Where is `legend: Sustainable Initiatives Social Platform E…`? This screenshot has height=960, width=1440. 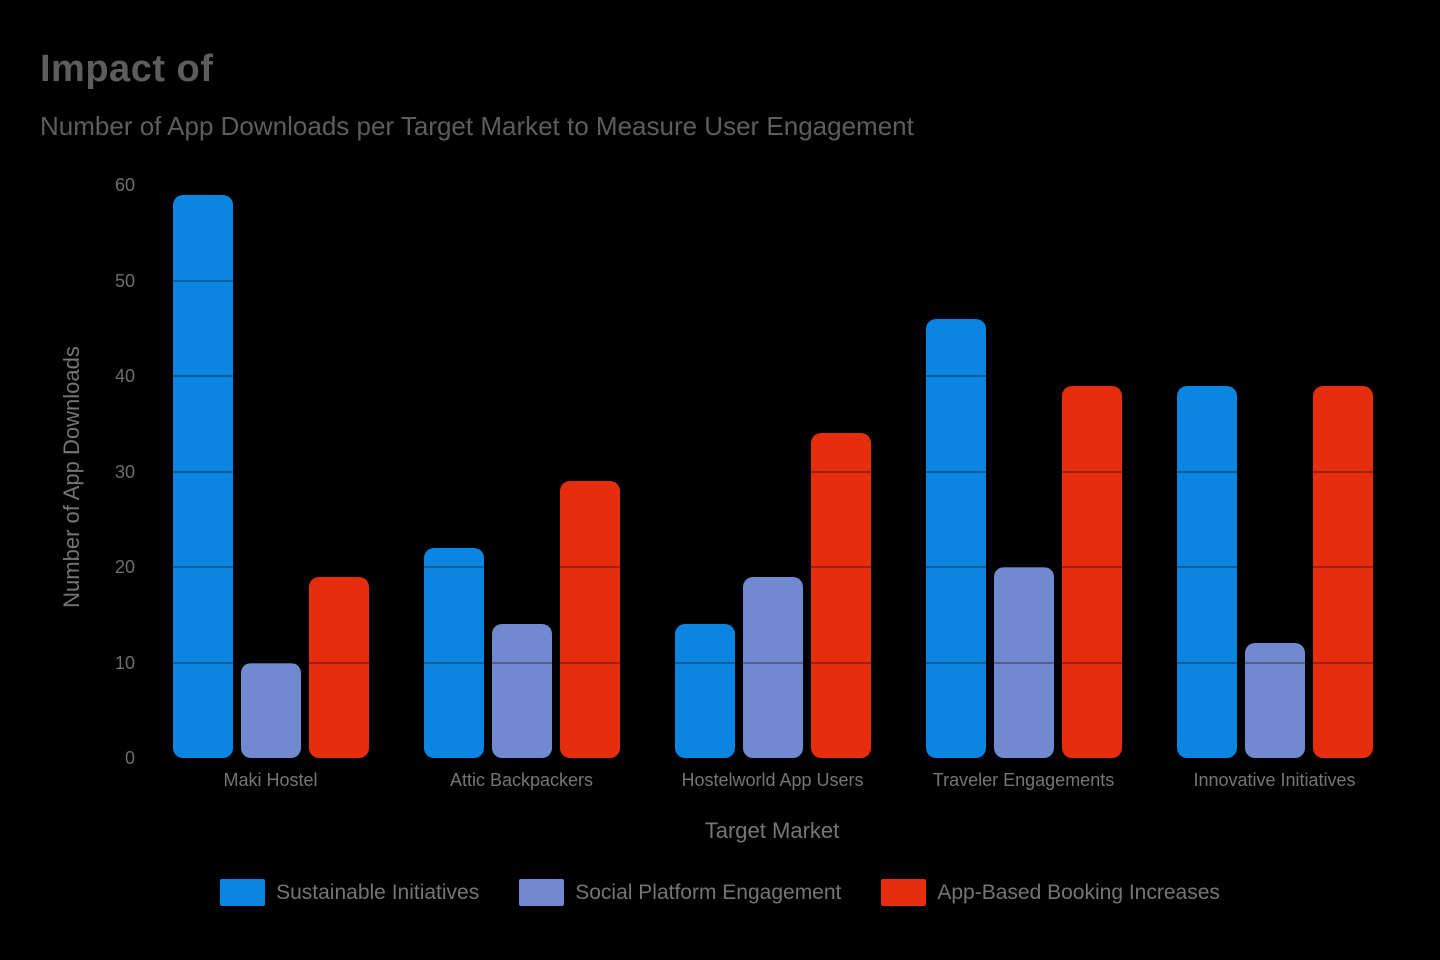
legend: Sustainable Initiatives Social Platform E… is located at coordinates (720, 892).